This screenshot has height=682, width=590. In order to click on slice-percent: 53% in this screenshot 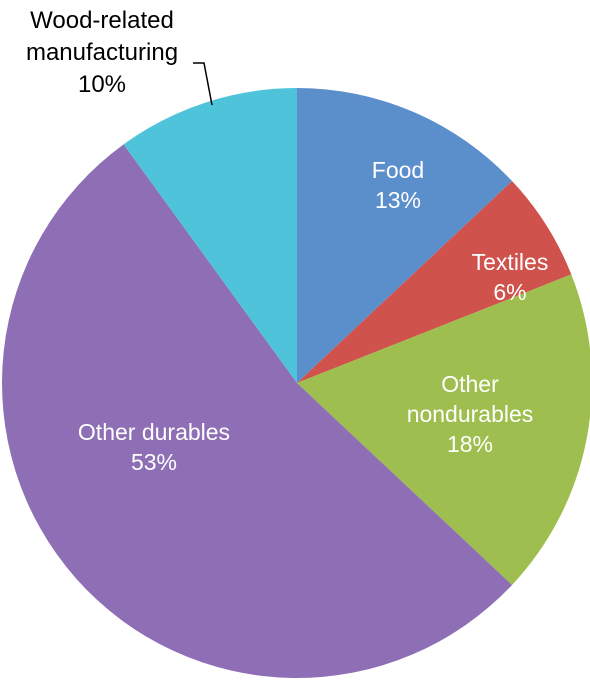, I will do `click(154, 462)`.